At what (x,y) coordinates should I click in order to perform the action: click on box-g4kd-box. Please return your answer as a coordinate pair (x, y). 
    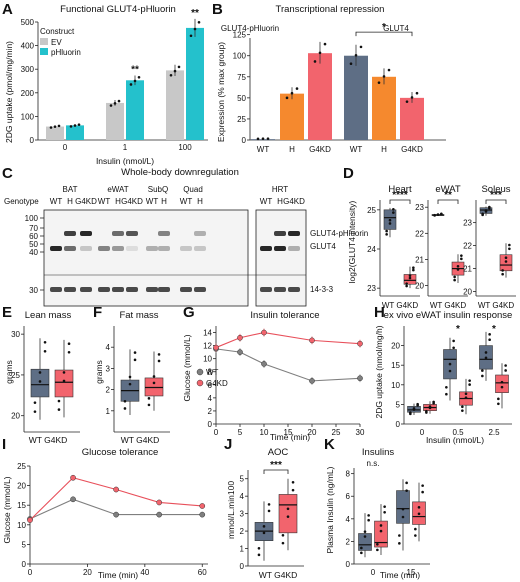
    Looking at the image, I should click on (381, 534).